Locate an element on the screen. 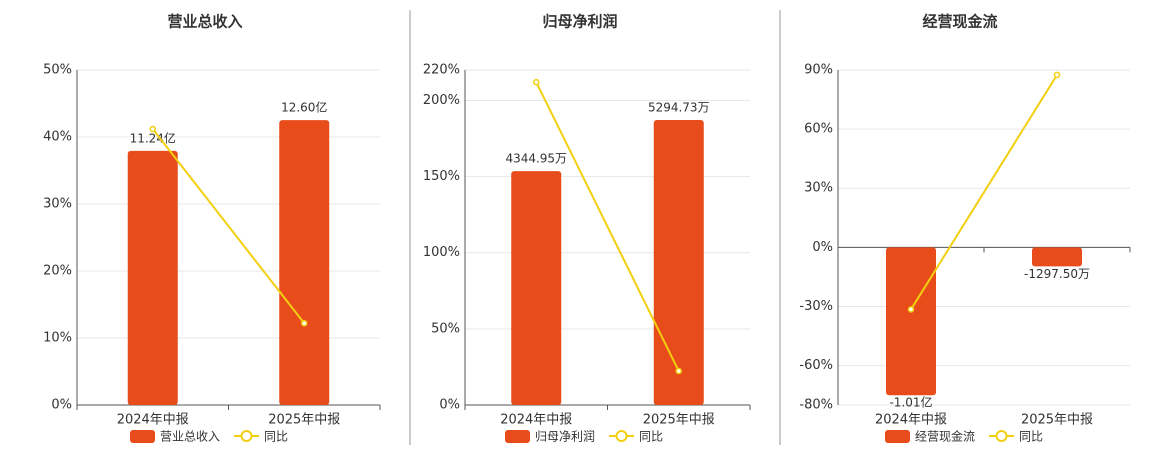 The height and width of the screenshot is (450, 1160). y-tick-label: 60% is located at coordinates (818, 129).